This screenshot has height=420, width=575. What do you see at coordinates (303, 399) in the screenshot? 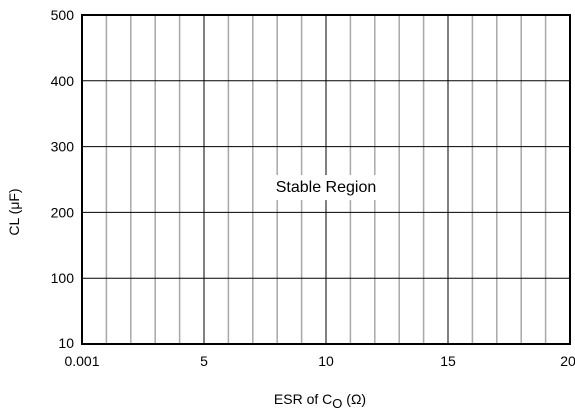
I see `x-axis-label-main: ESR of C` at bounding box center [303, 399].